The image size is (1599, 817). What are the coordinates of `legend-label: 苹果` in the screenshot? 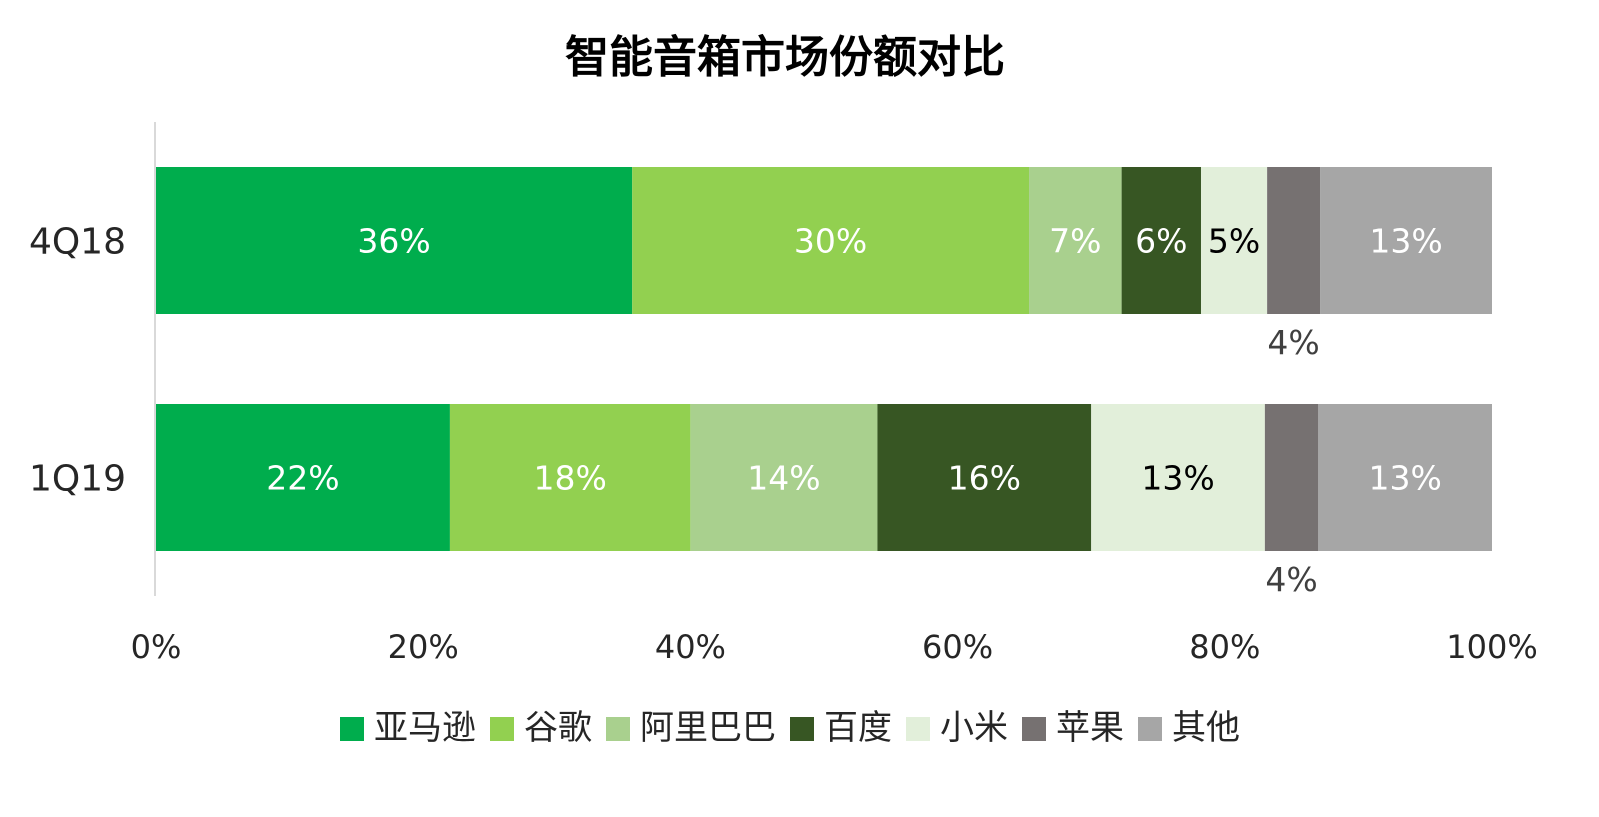 It's located at (1090, 728).